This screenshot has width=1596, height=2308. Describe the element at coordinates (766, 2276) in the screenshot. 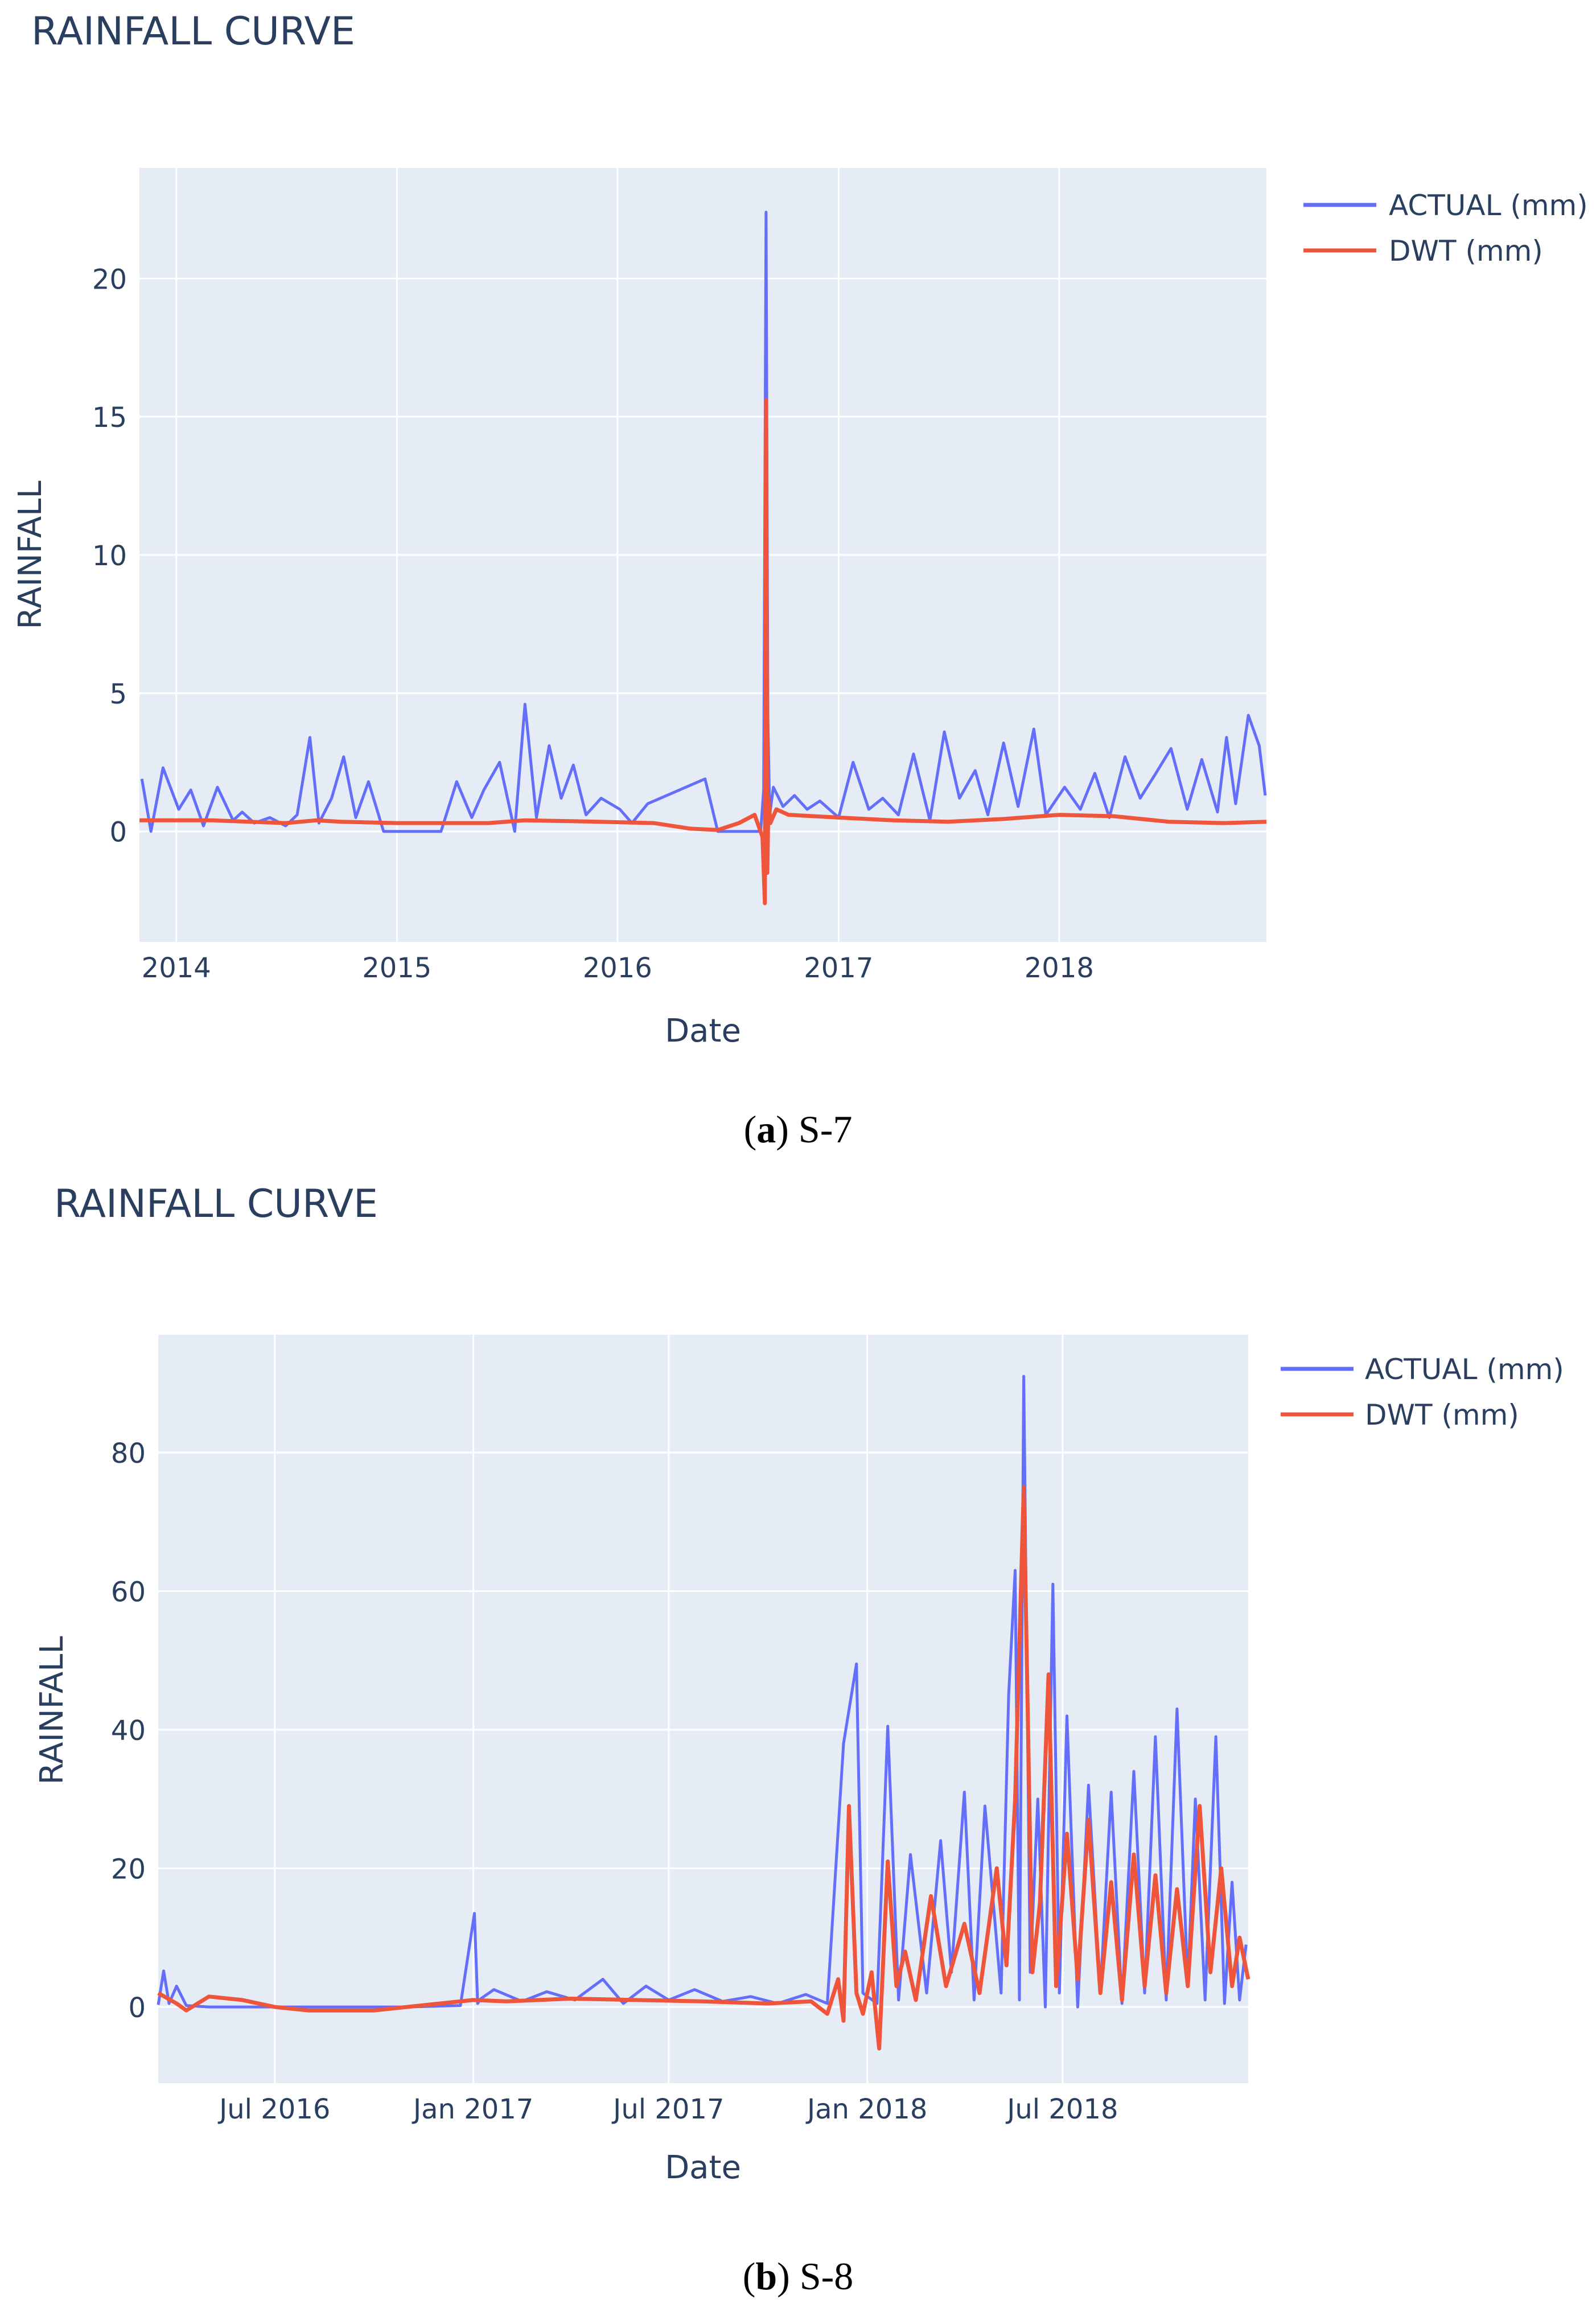

I see `caption-letter: b` at that location.